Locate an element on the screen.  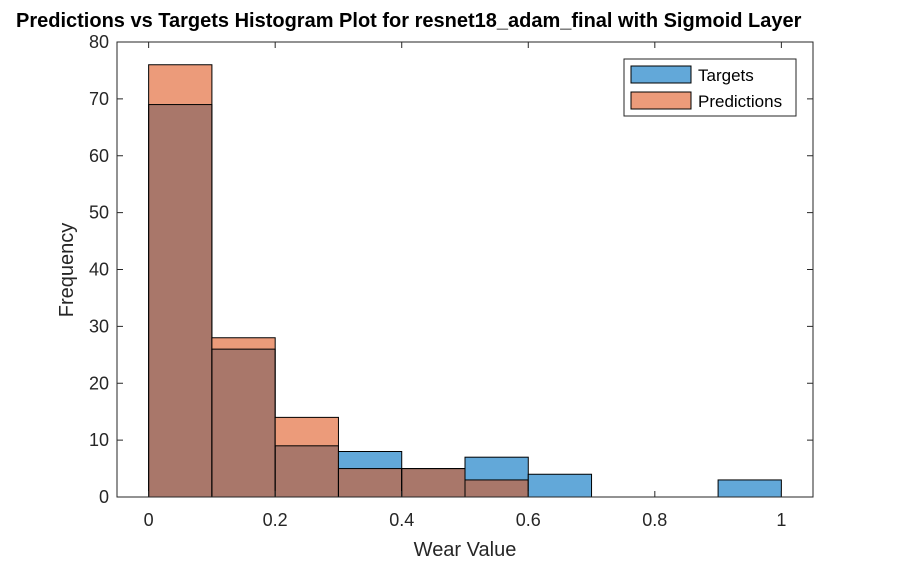
y-tick-label: 70 is located at coordinates (99, 99).